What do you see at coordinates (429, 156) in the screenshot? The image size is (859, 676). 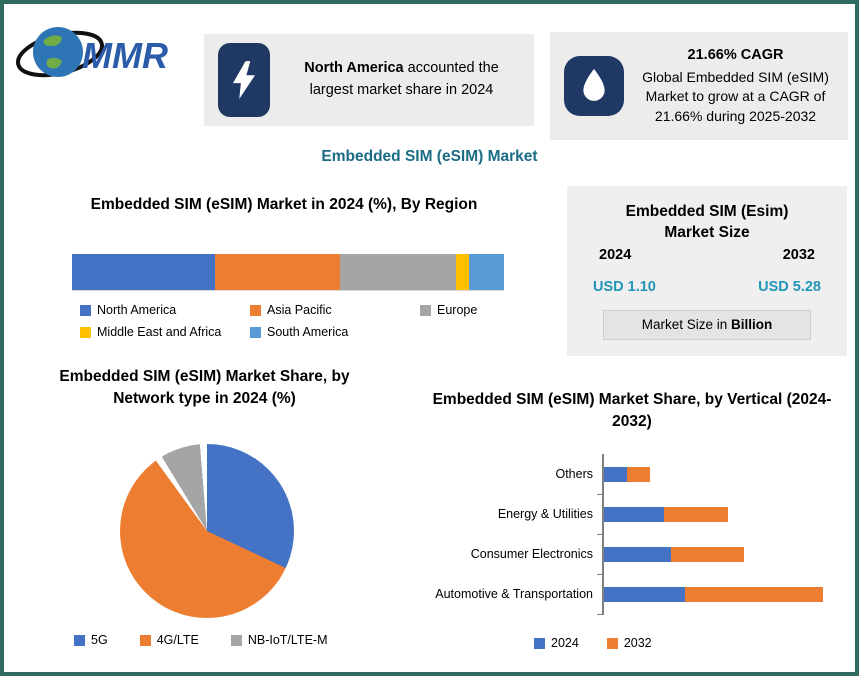 I see `page-title: Embedded SIM (eSIM) Market` at bounding box center [429, 156].